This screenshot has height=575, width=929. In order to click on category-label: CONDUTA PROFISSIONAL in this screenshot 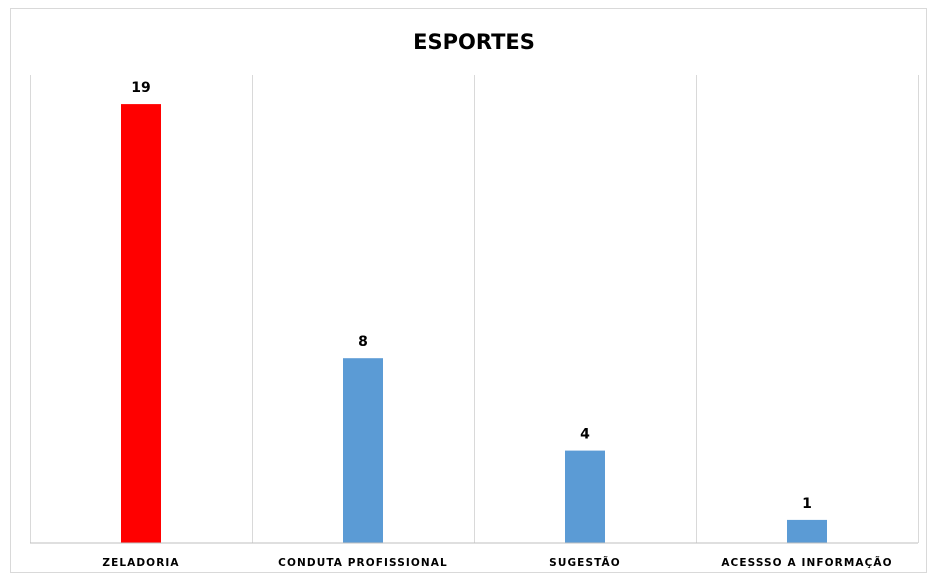, I will do `click(363, 563)`.